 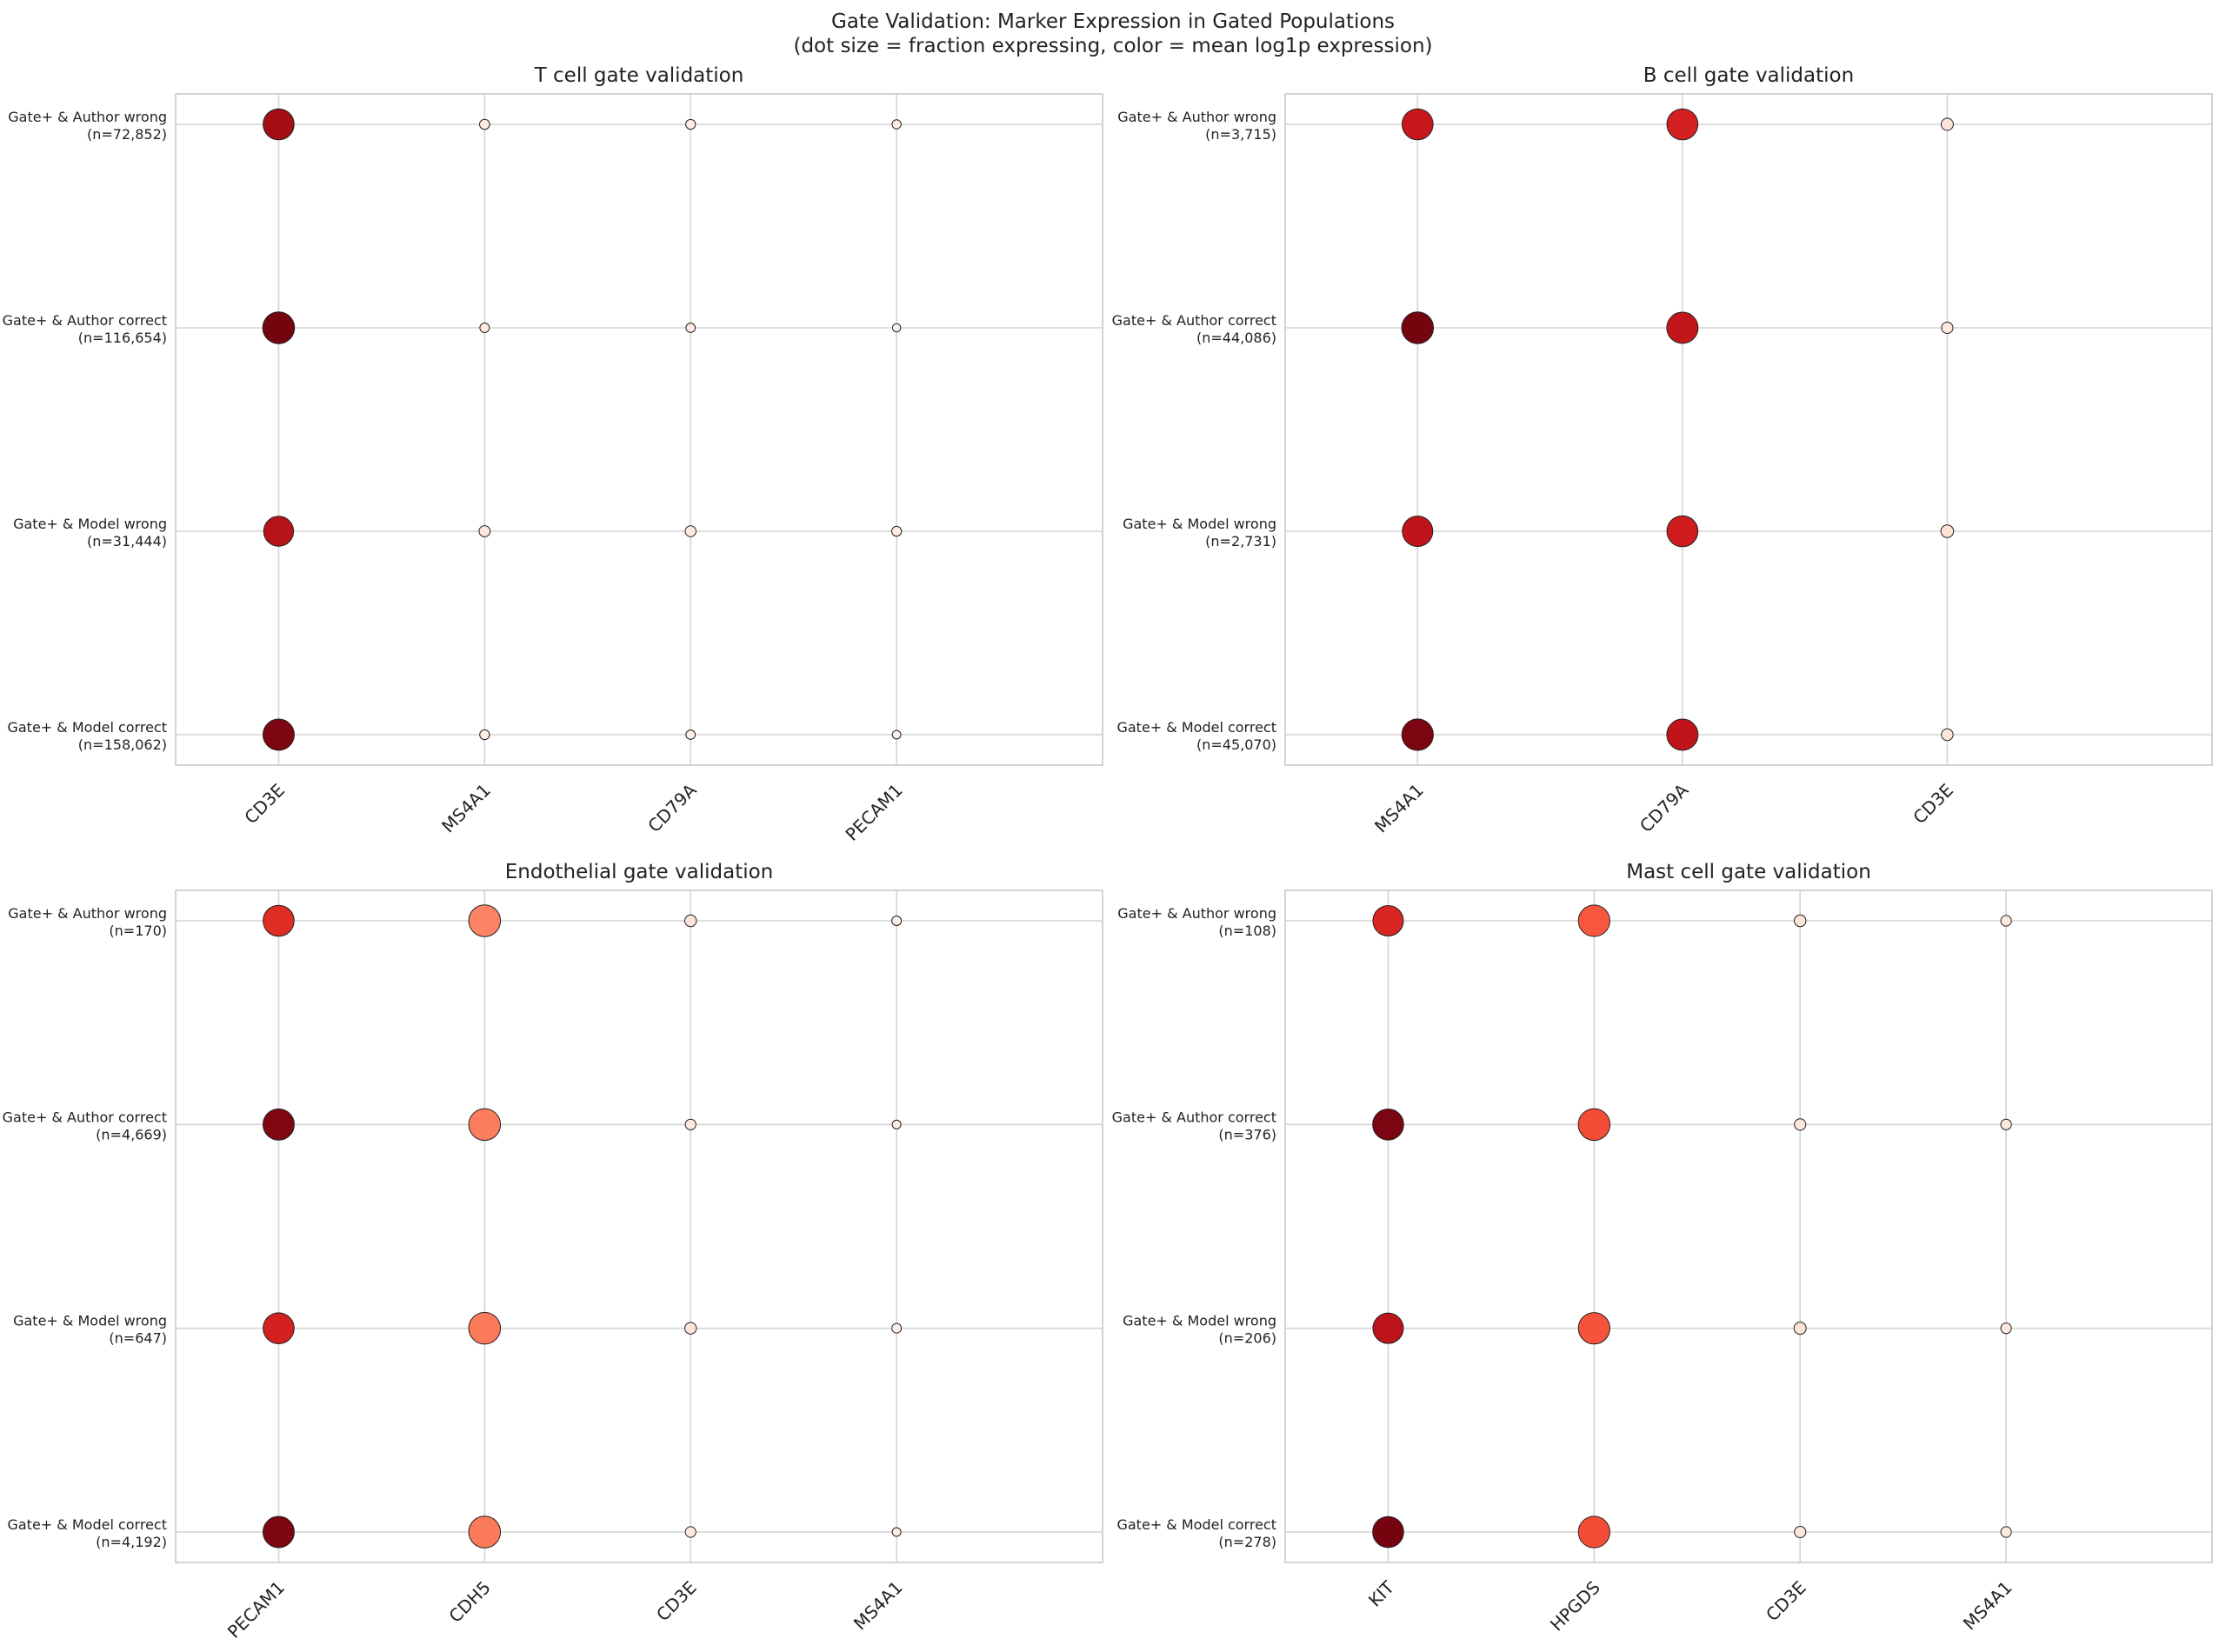 What do you see at coordinates (127, 134) in the screenshot?
I see `y-tick-count: (n=72,852)` at bounding box center [127, 134].